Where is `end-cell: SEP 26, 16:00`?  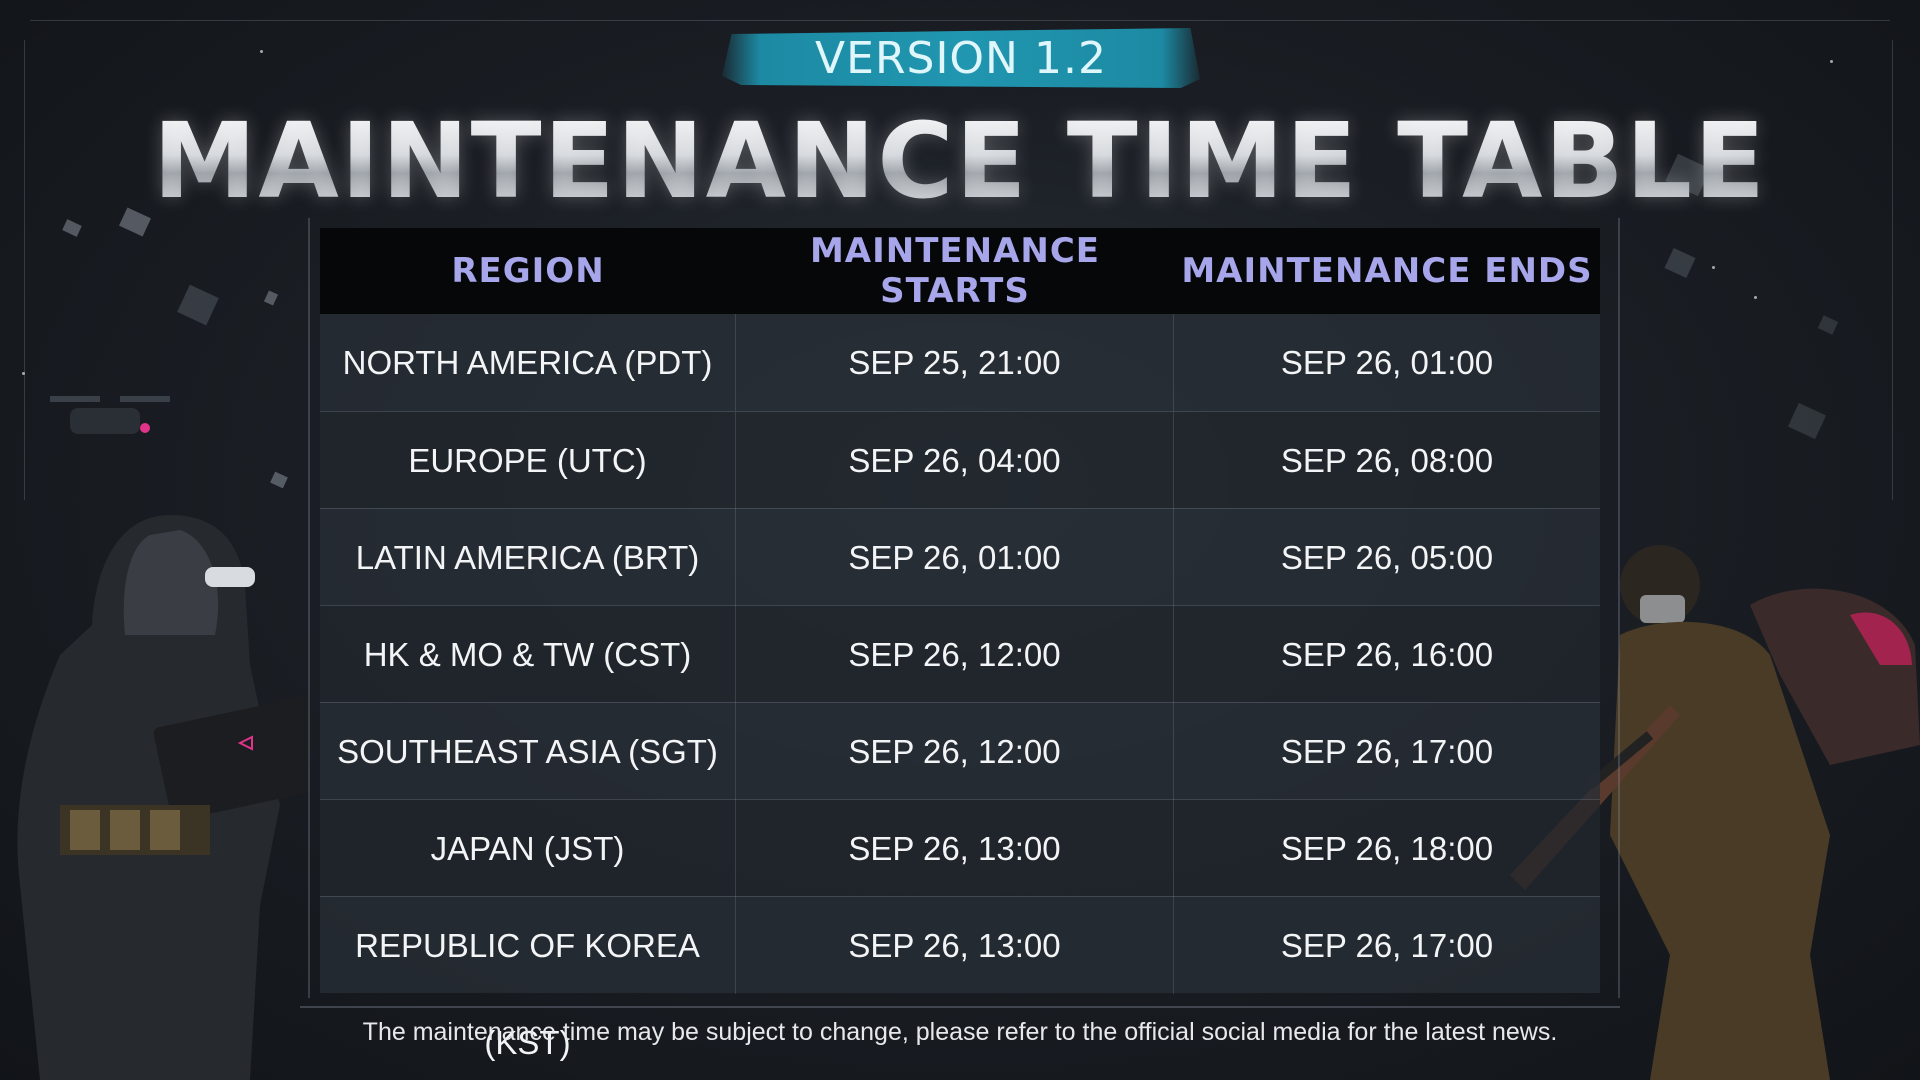 end-cell: SEP 26, 16:00 is located at coordinates (1387, 654).